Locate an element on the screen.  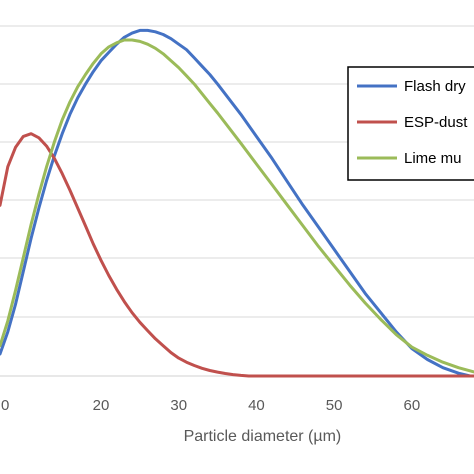
legend: Flash dry ESP-dust Lime mu is located at coordinates (410, 123).